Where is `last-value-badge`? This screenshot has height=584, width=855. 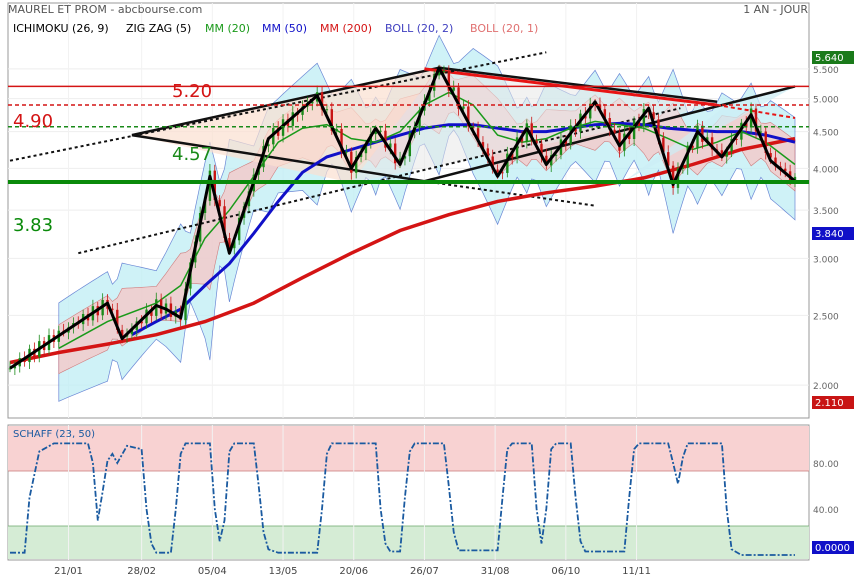
last-value-badge is located at coordinates (833, 233).